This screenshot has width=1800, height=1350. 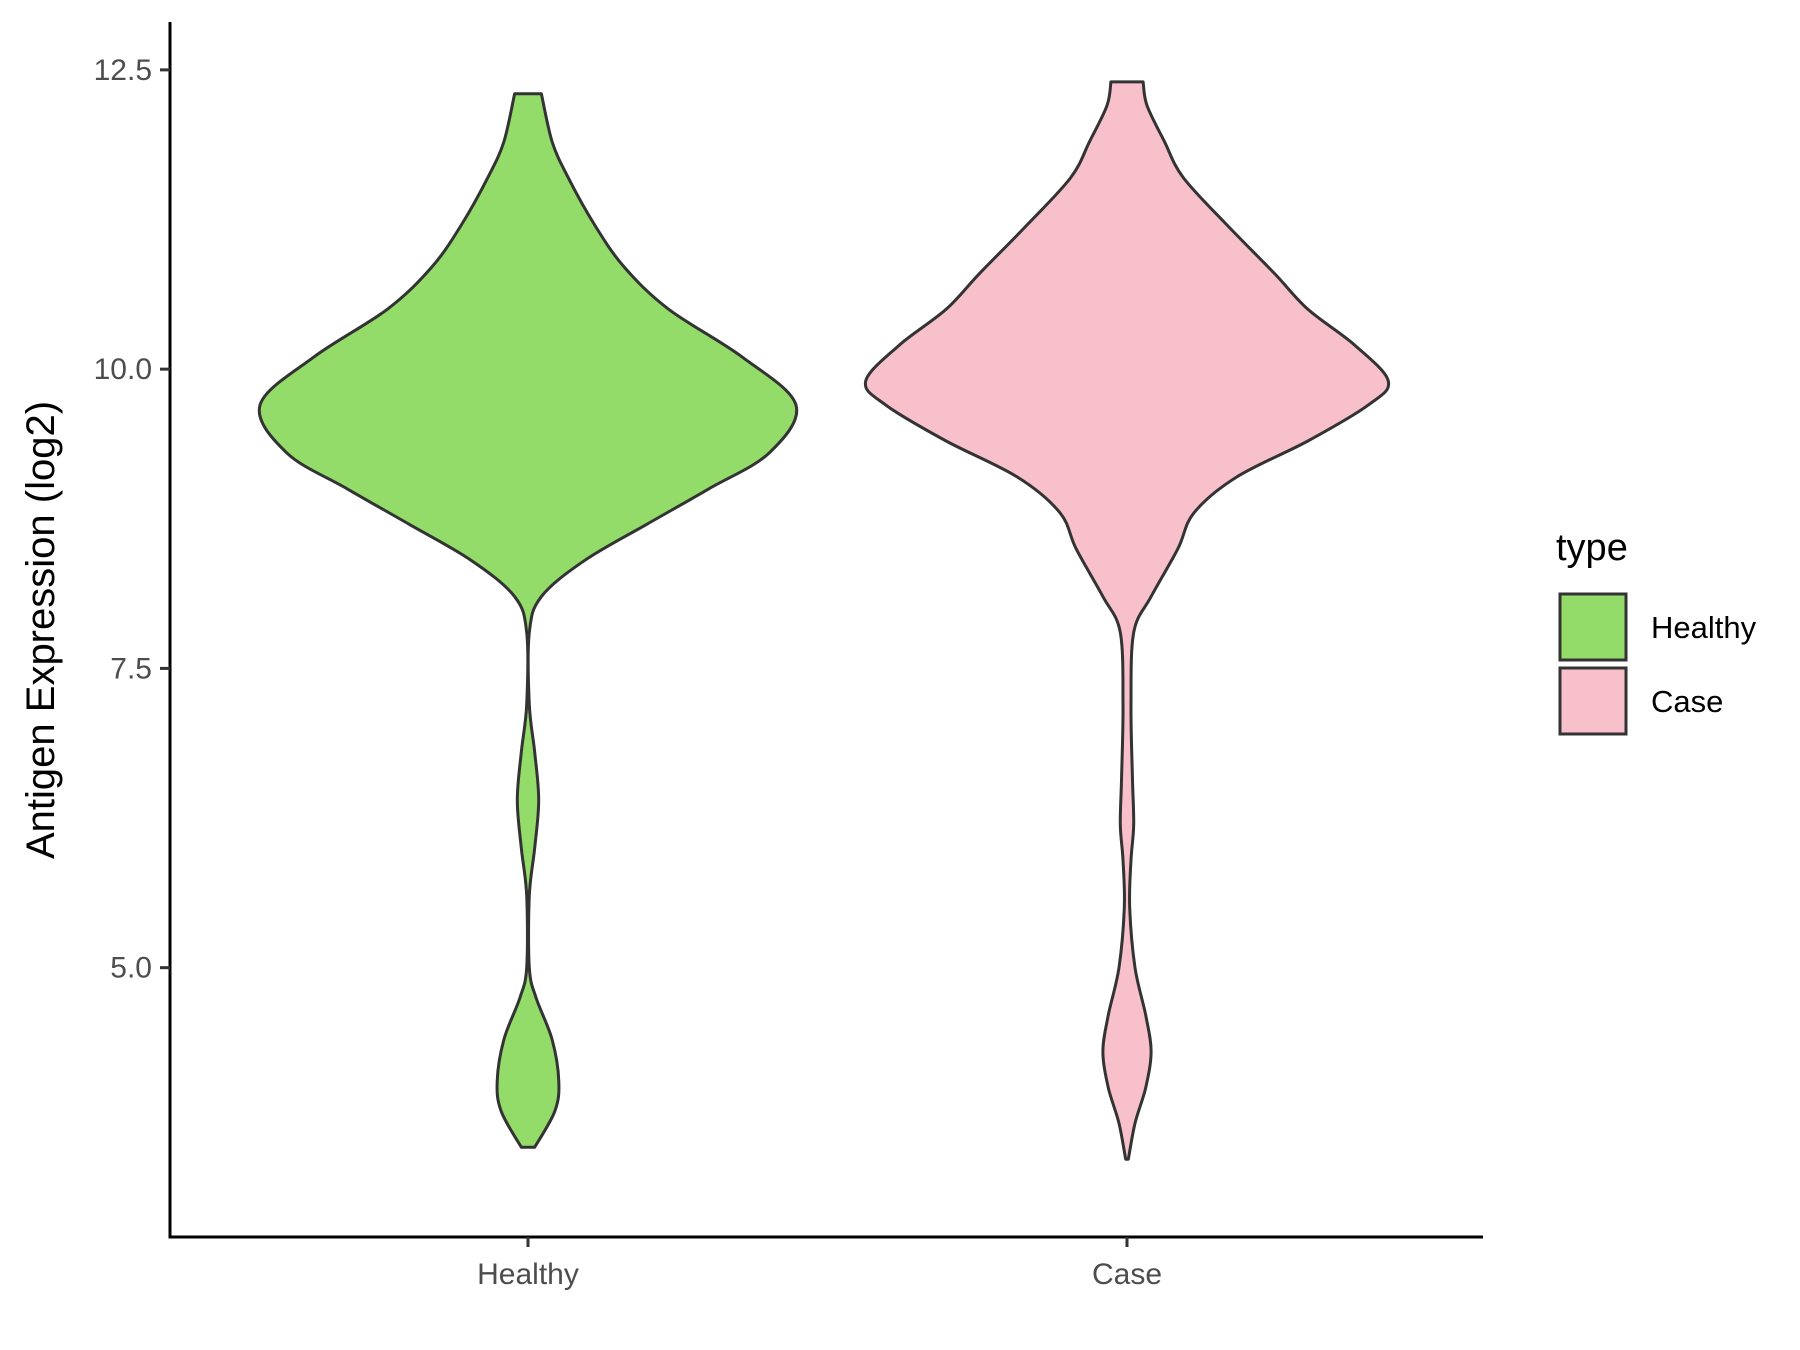 What do you see at coordinates (131, 668) in the screenshot?
I see `y-tick-label: 7.5` at bounding box center [131, 668].